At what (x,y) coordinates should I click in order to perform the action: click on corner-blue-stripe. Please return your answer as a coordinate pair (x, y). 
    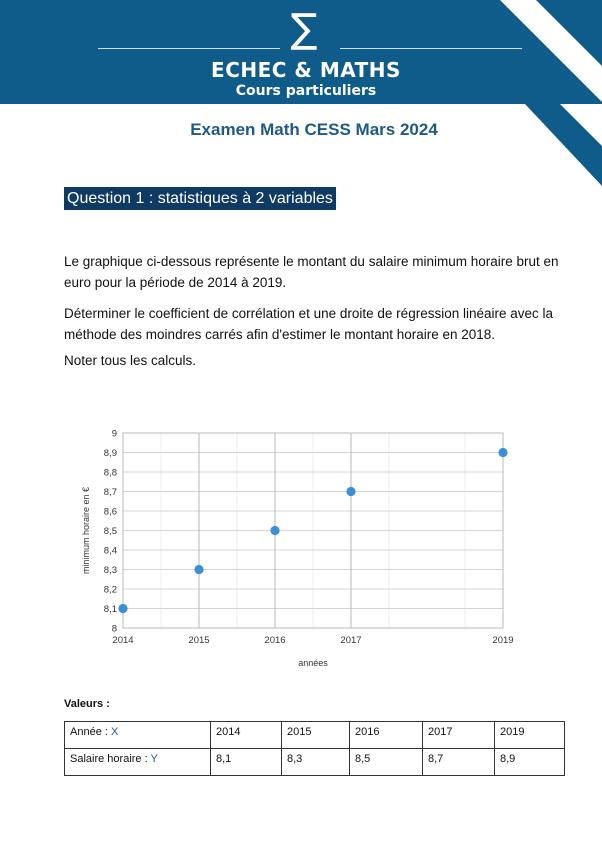
    Looking at the image, I should click on (563, 145).